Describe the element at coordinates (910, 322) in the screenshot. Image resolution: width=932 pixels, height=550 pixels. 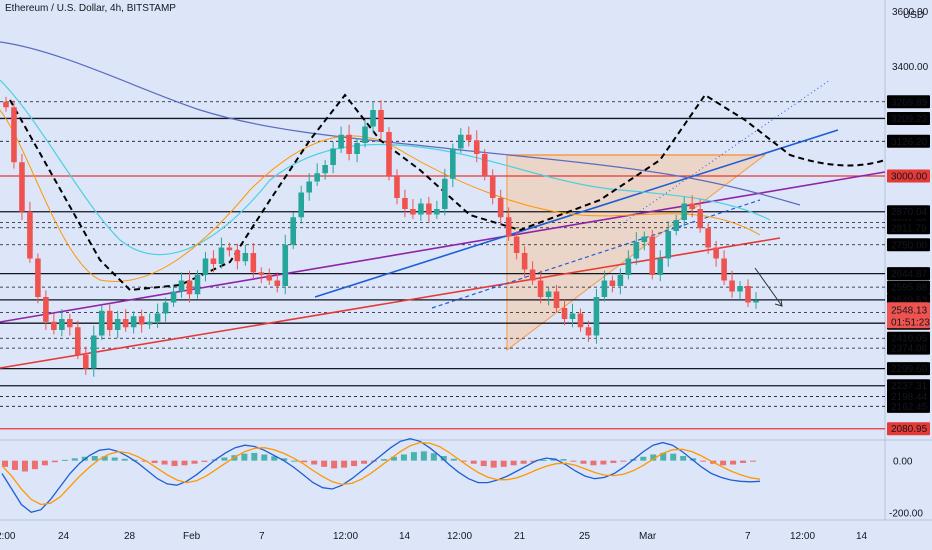
I see `countdown-label: 01:51:23` at that location.